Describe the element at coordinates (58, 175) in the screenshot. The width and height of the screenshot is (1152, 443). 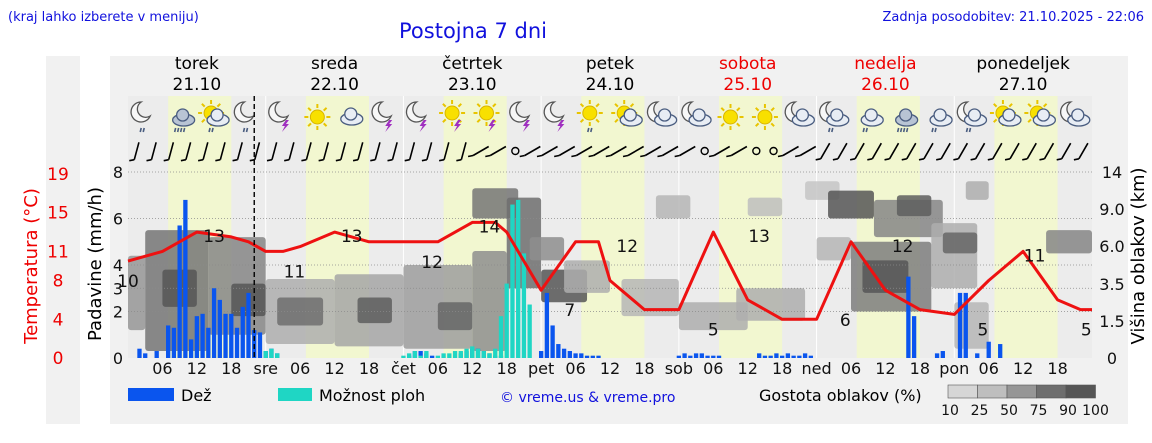
I see `temp-tick-label: 19` at that location.